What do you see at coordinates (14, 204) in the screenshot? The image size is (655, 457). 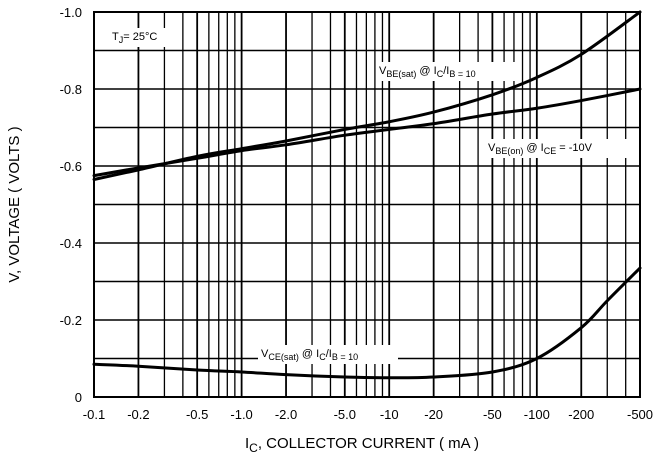 I see `y-axis-label: V, VOLTAGE ( VOLTS )` at bounding box center [14, 204].